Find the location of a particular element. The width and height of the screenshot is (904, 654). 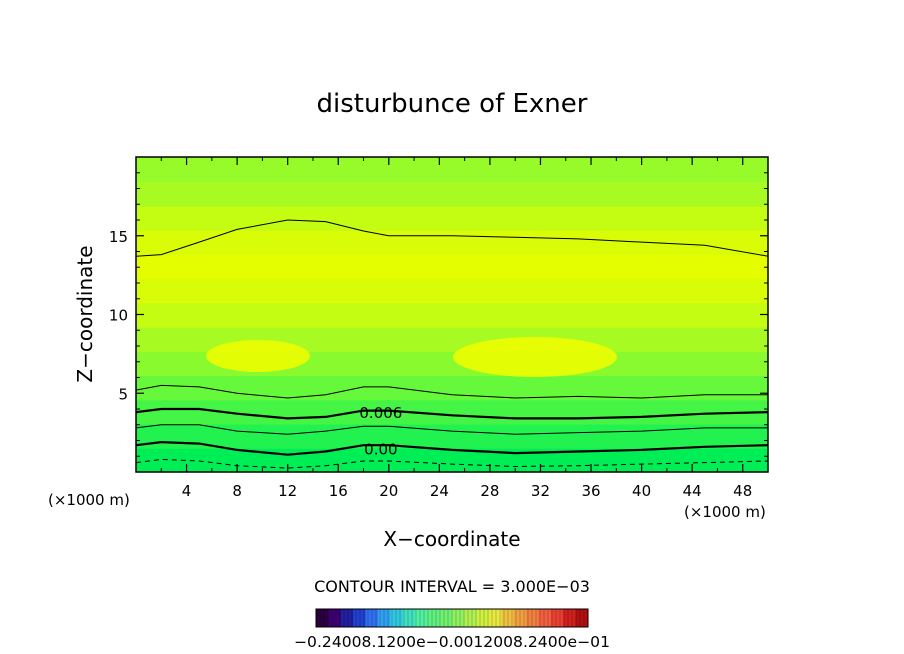

x-unit-right: (×1000 m) is located at coordinates (725, 512).